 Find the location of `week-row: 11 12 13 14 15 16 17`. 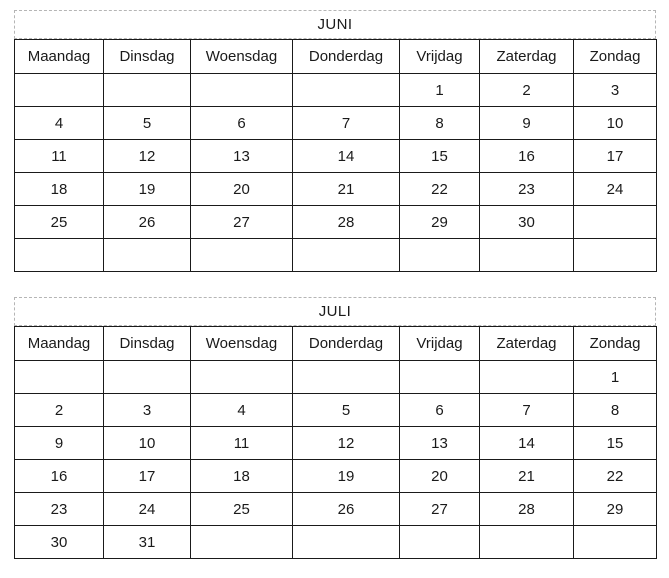

week-row: 11 12 13 14 15 16 17 is located at coordinates (335, 156).